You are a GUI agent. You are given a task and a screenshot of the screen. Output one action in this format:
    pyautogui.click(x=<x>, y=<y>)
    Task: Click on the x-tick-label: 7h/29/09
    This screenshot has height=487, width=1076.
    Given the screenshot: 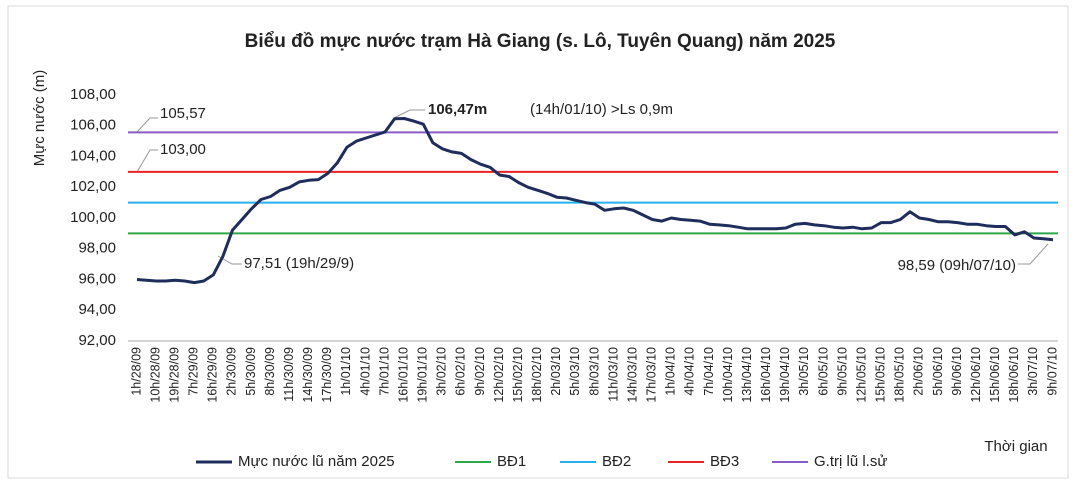 What is the action you would take?
    pyautogui.click(x=194, y=371)
    